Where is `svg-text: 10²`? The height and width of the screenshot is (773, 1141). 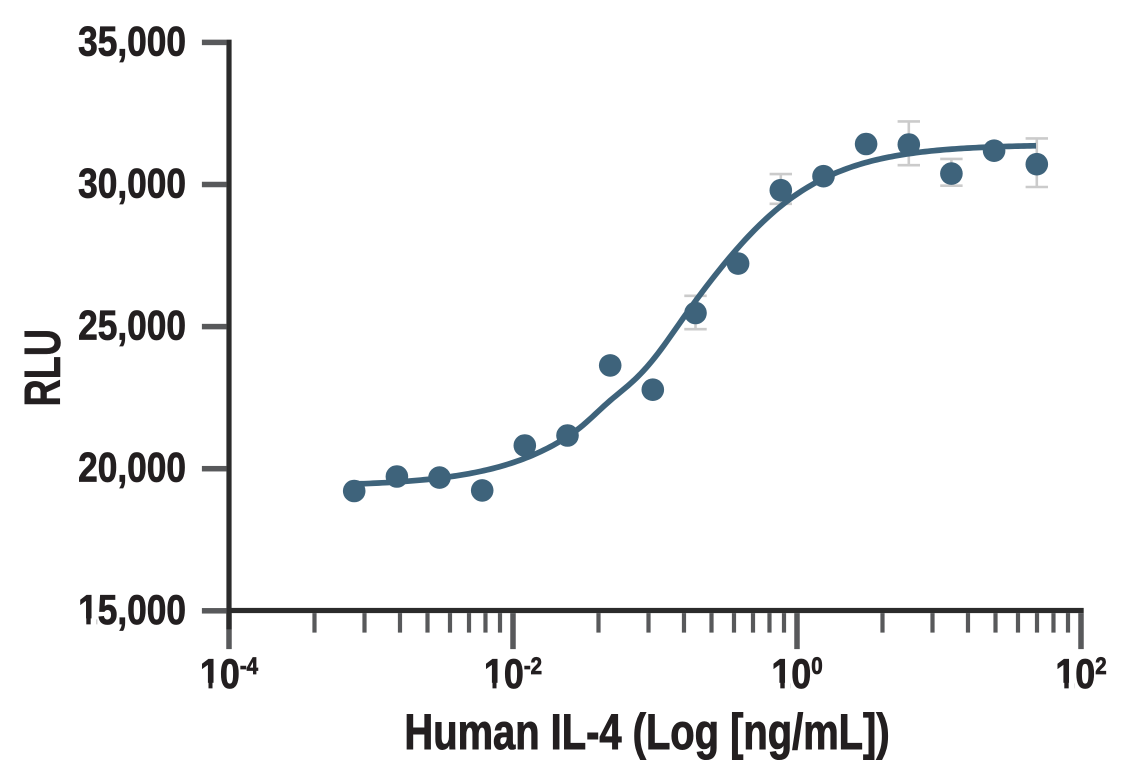
svg-text: 10² is located at coordinates (1080, 674).